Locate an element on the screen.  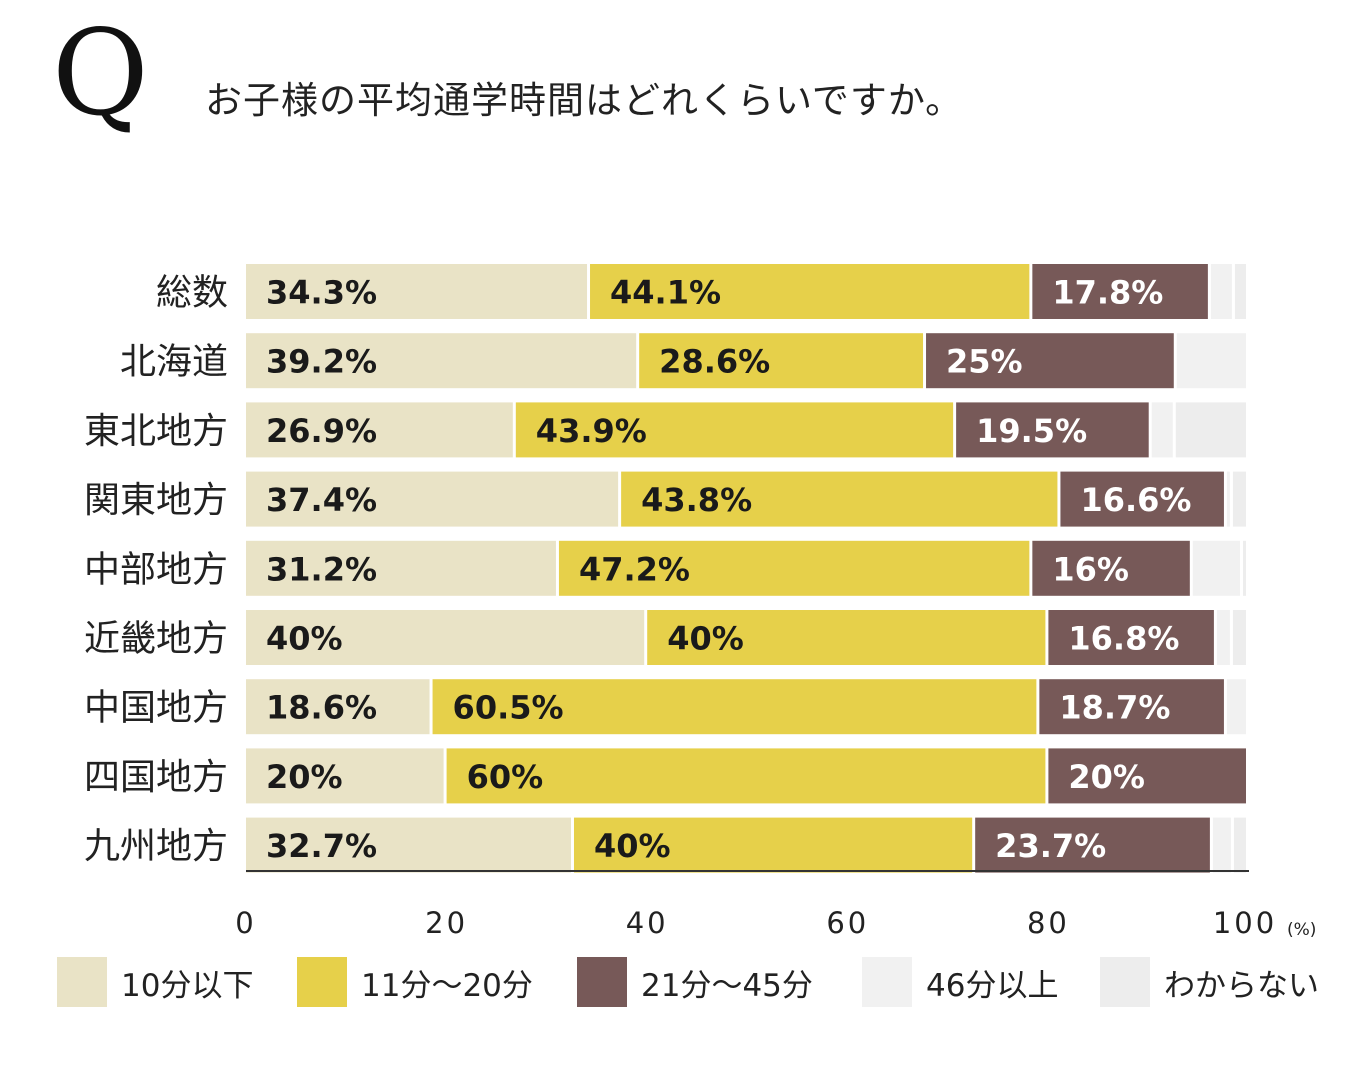
data-label: 23.7% is located at coordinates (1050, 846).